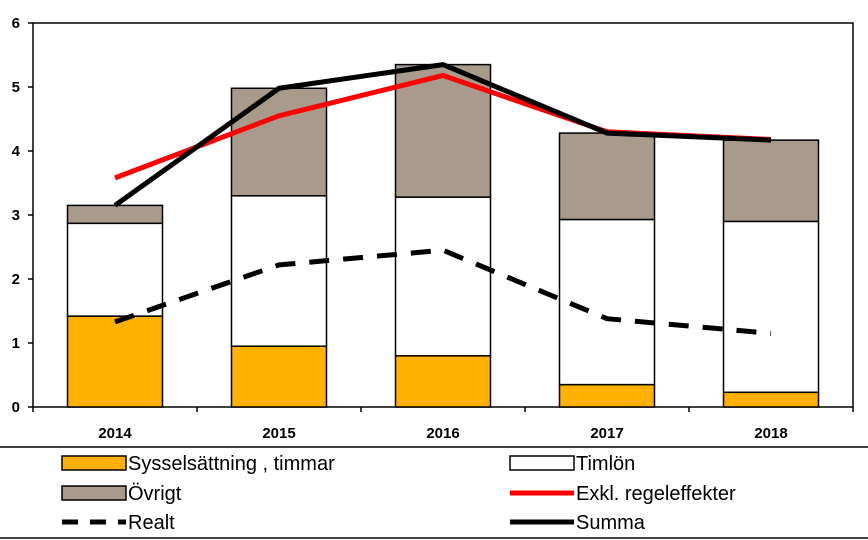  I want to click on legend-label-summa: Summa, so click(611, 523).